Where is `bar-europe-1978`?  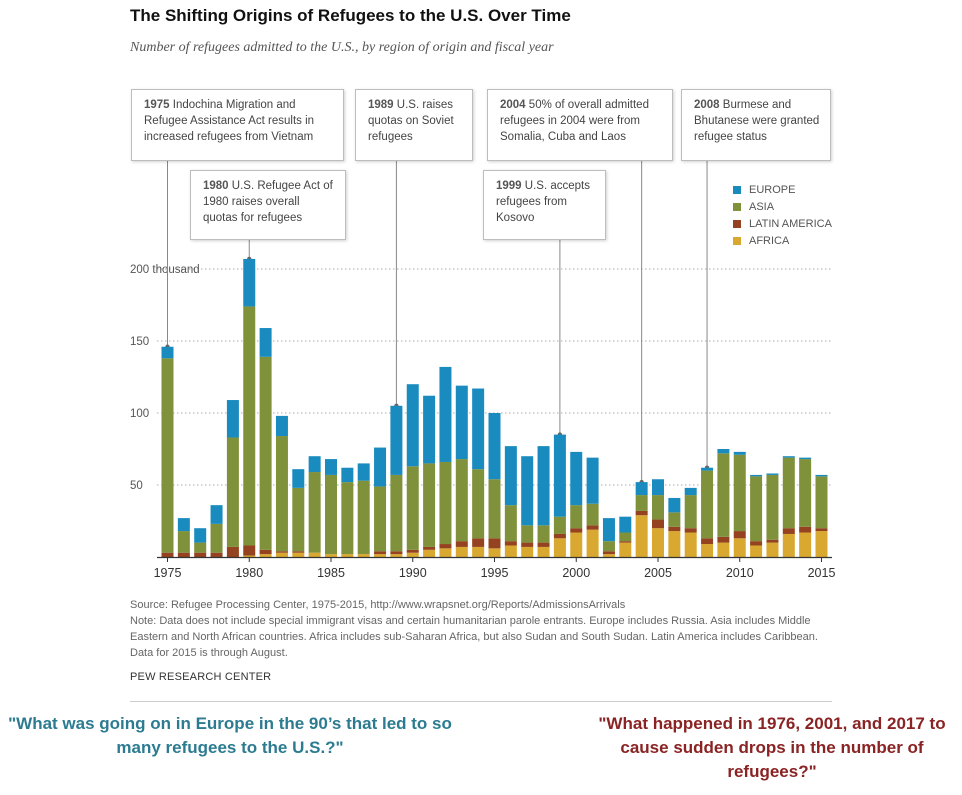
bar-europe-1978 is located at coordinates (216, 514).